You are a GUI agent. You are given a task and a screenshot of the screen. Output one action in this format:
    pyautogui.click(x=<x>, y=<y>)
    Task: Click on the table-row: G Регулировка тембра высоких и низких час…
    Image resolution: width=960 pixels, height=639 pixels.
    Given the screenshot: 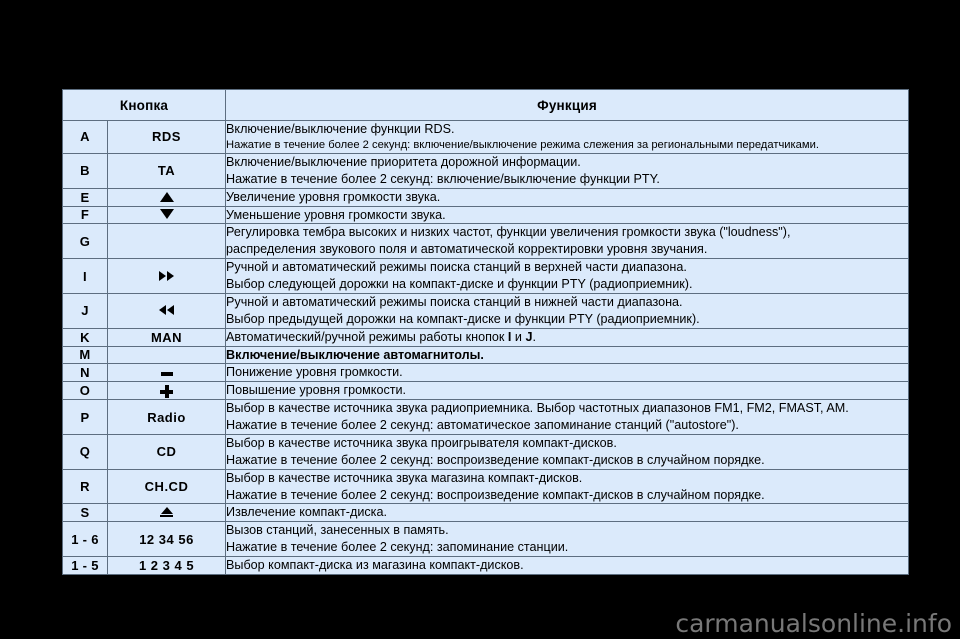 What is the action you would take?
    pyautogui.click(x=486, y=241)
    